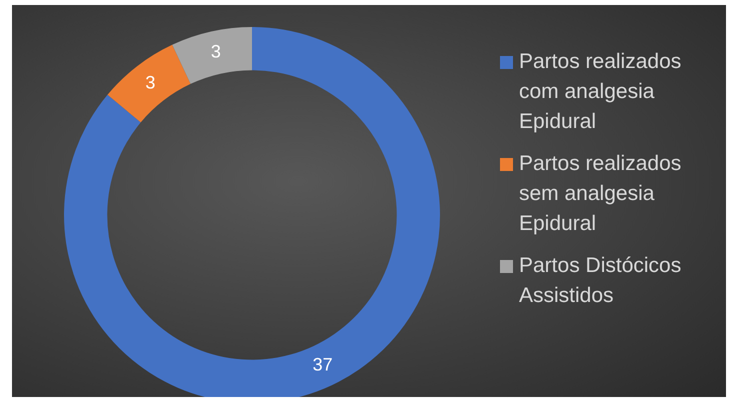 This screenshot has width=735, height=402. Describe the element at coordinates (600, 92) in the screenshot. I see `legend-label: Partos realizados com analgesia Epidural` at that location.